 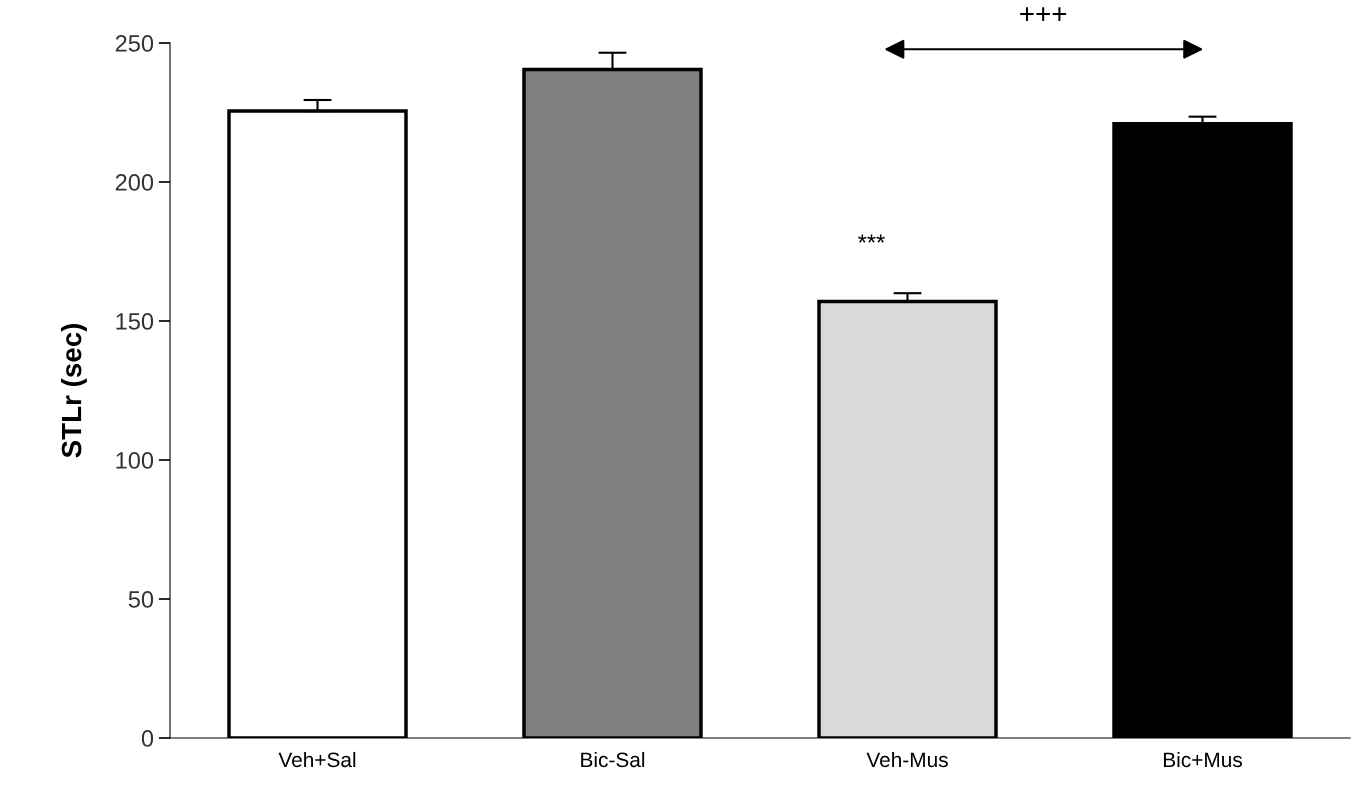 What do you see at coordinates (134, 182) in the screenshot?
I see `y-tick-label: 200` at bounding box center [134, 182].